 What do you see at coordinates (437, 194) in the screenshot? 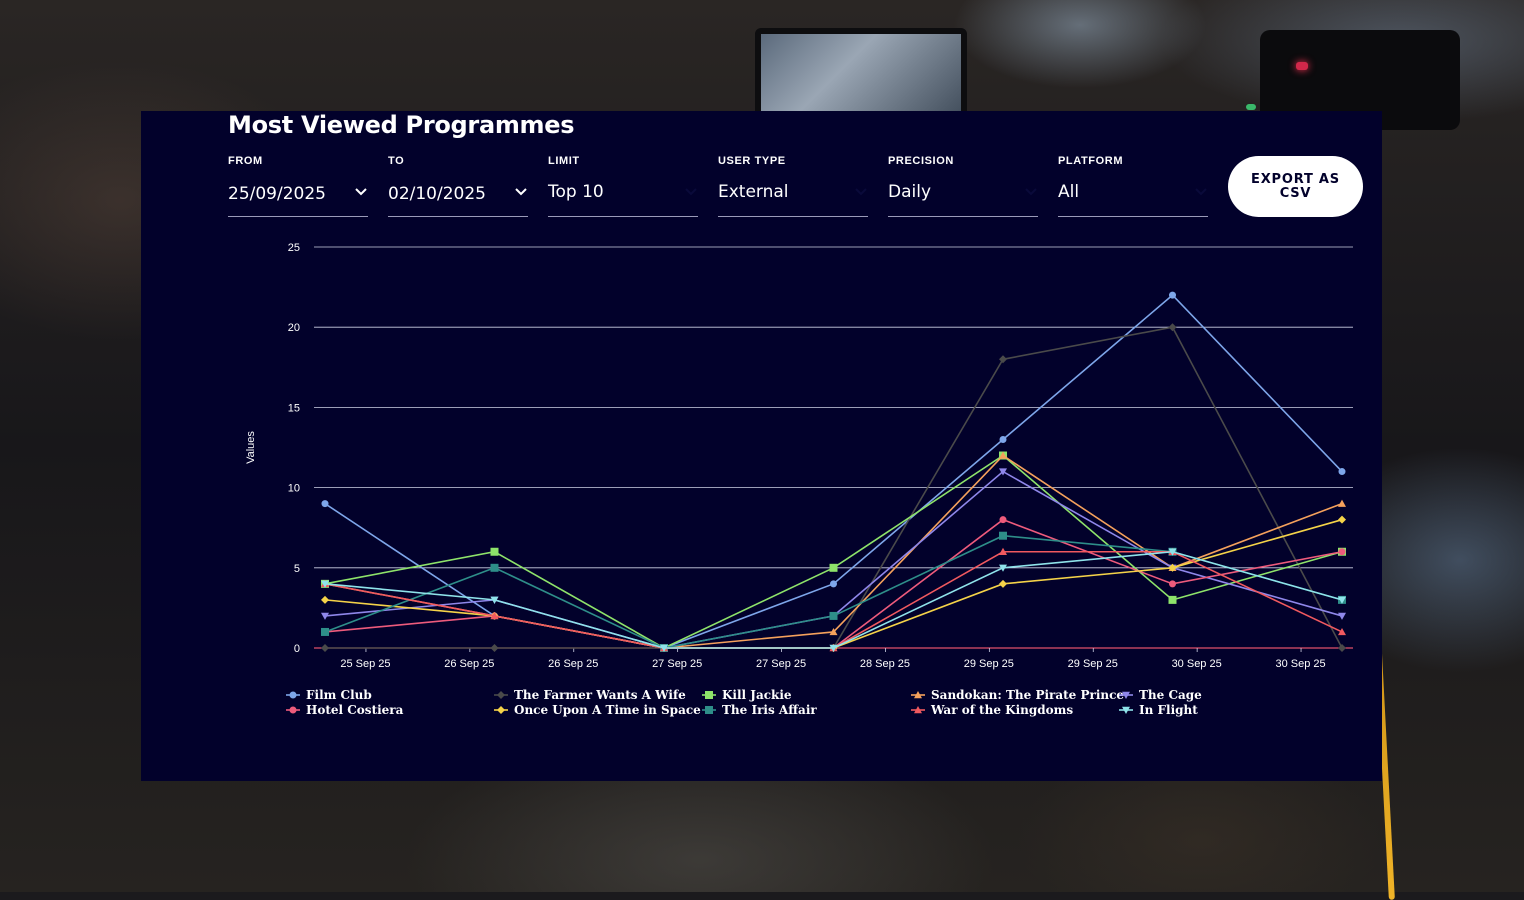
I see `to-value: 02/10/2025` at bounding box center [437, 194].